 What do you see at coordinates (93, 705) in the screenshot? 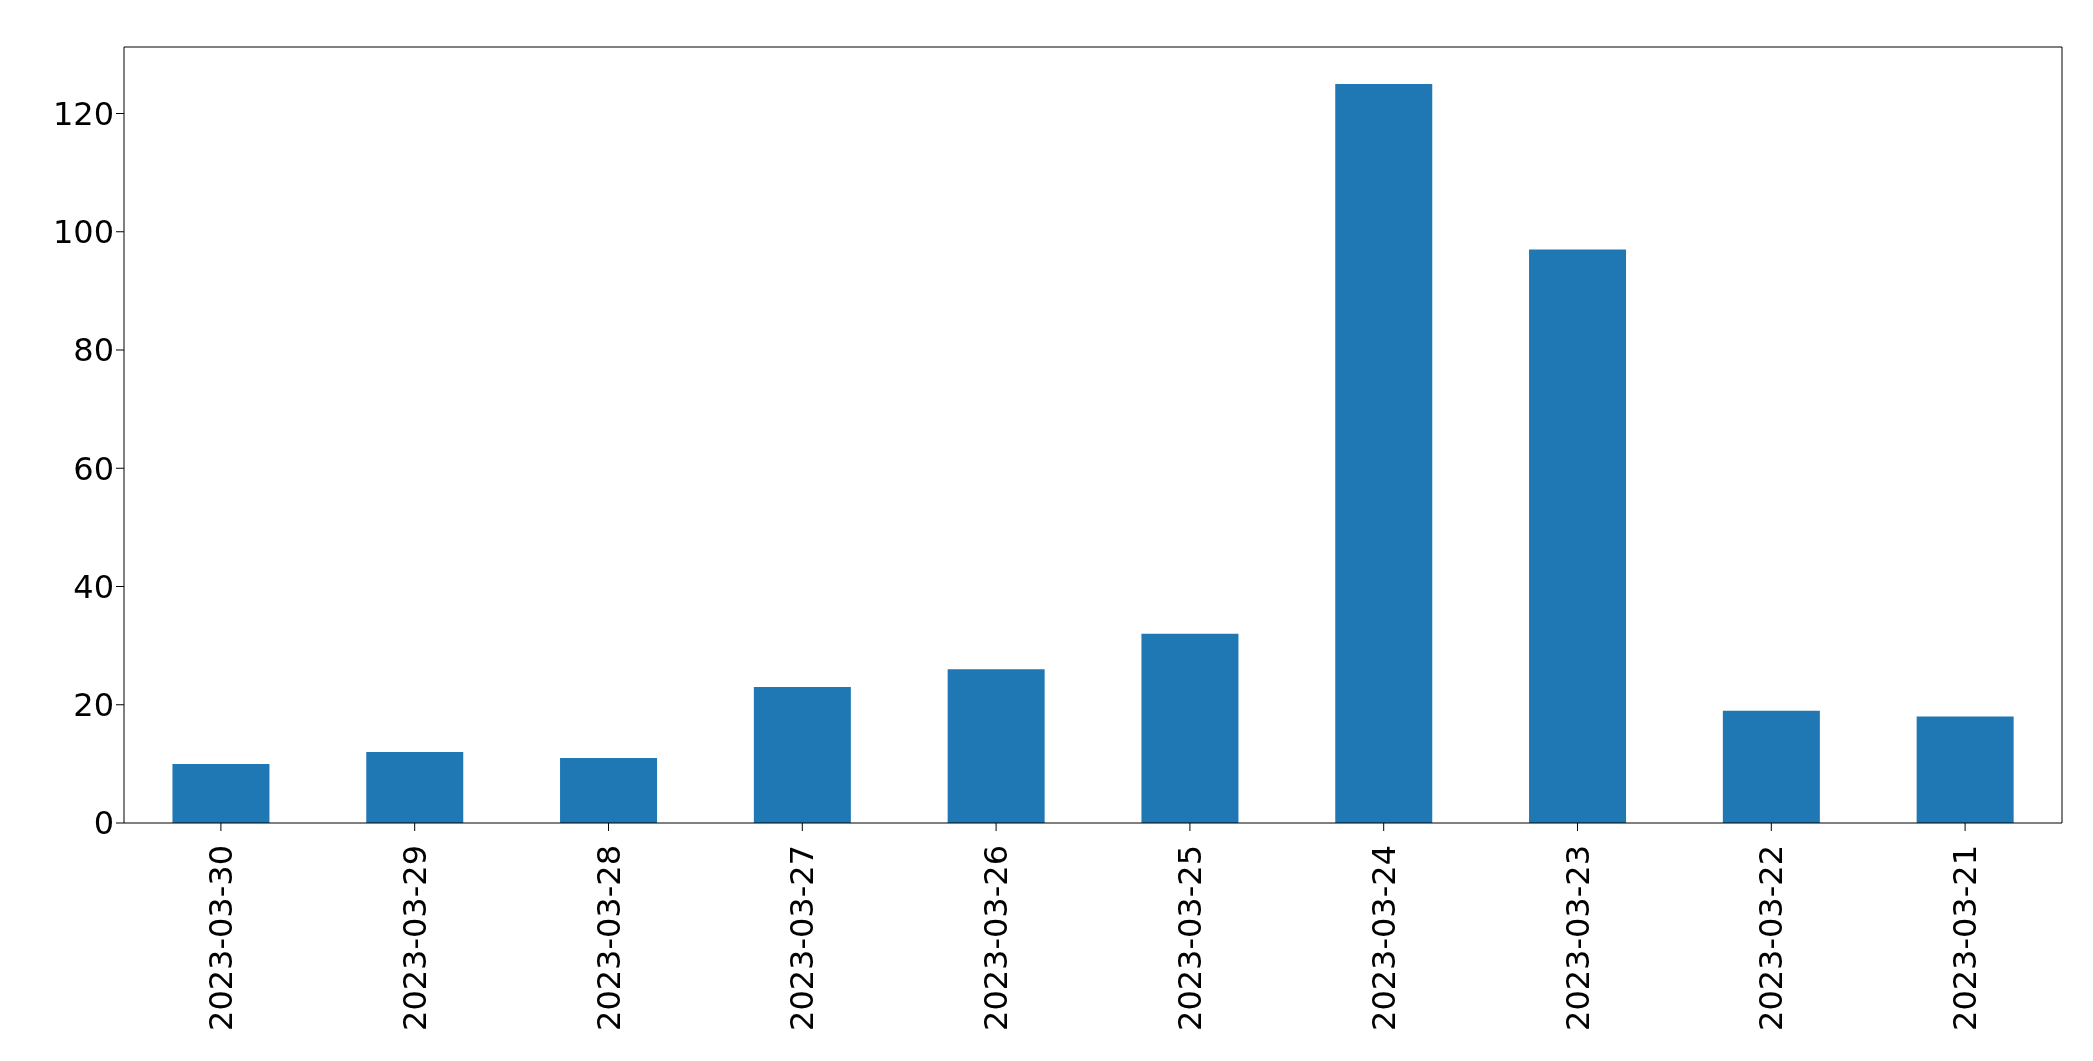
I see `y-tick-label: 20` at bounding box center [93, 705].